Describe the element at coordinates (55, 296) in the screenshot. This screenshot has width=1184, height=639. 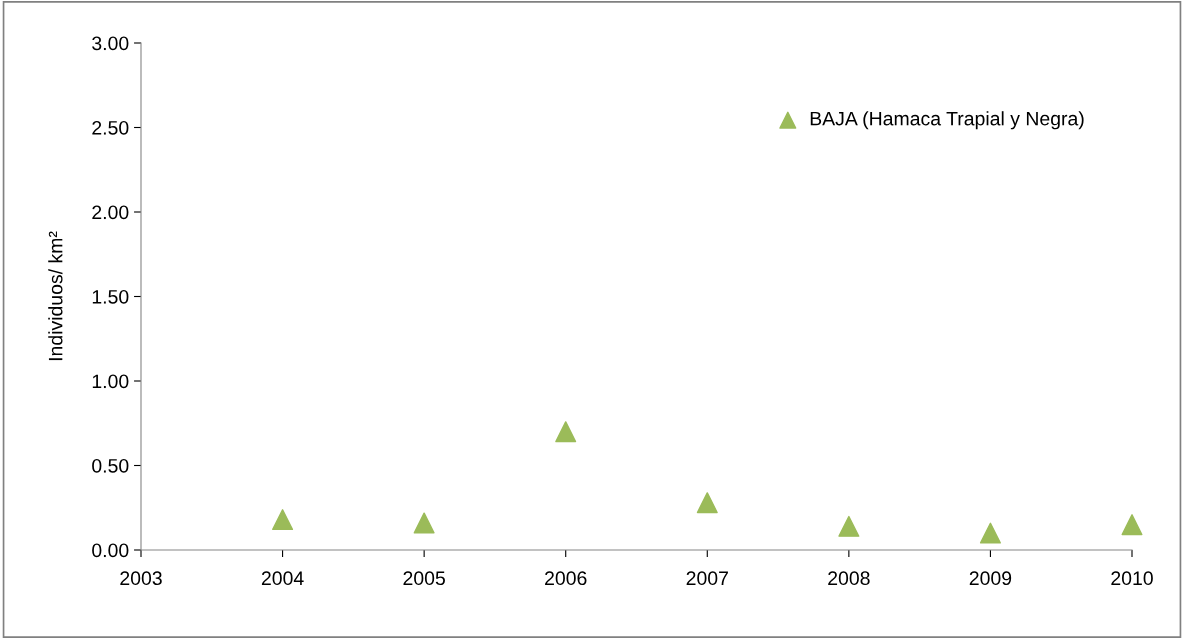
I see `y-axis-title: Individuos/ km²` at that location.